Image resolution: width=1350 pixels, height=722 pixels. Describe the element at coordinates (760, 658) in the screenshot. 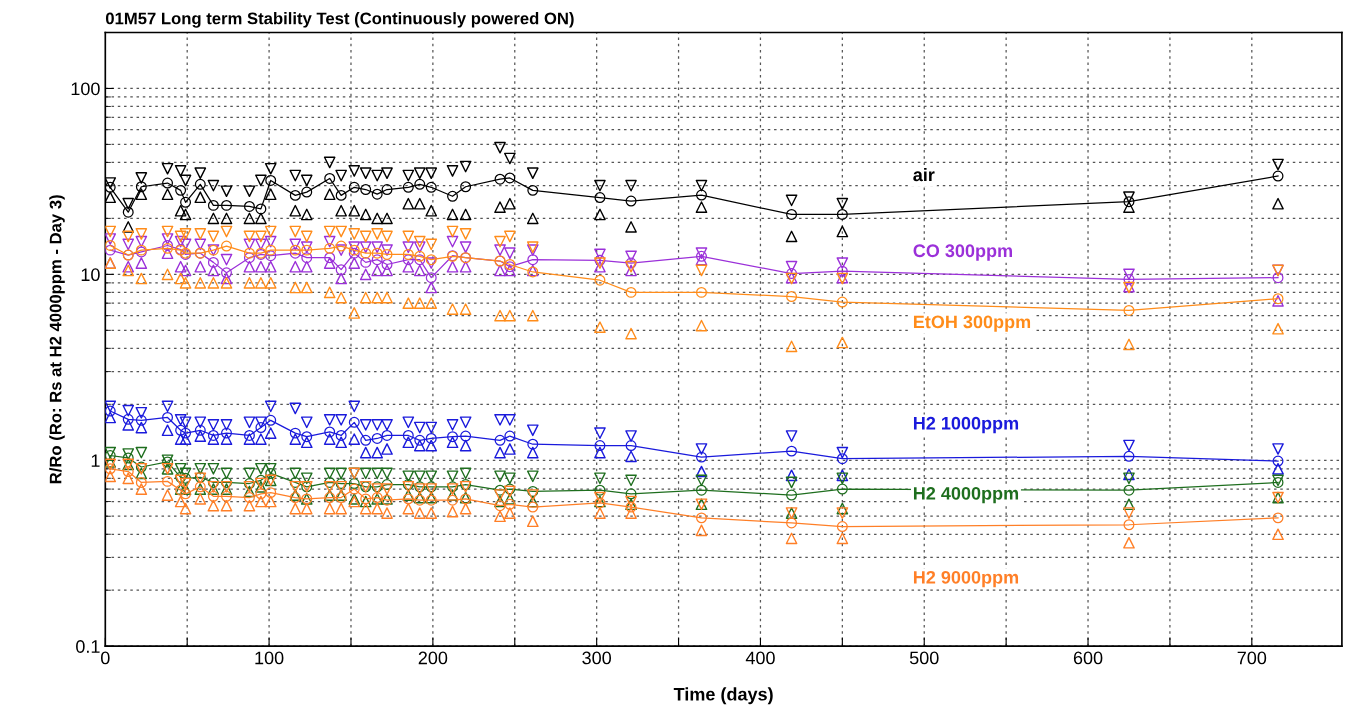

I see `x-tick-label: 400` at that location.